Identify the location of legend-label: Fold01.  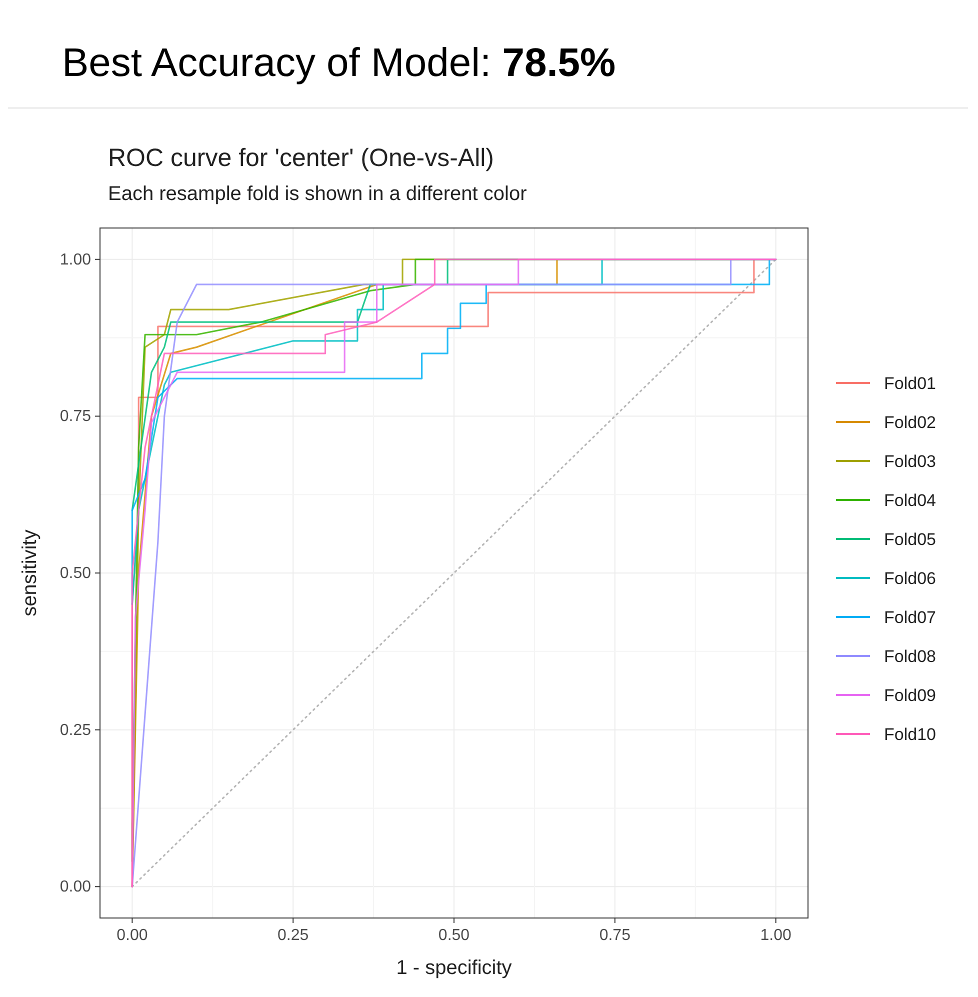
(910, 383).